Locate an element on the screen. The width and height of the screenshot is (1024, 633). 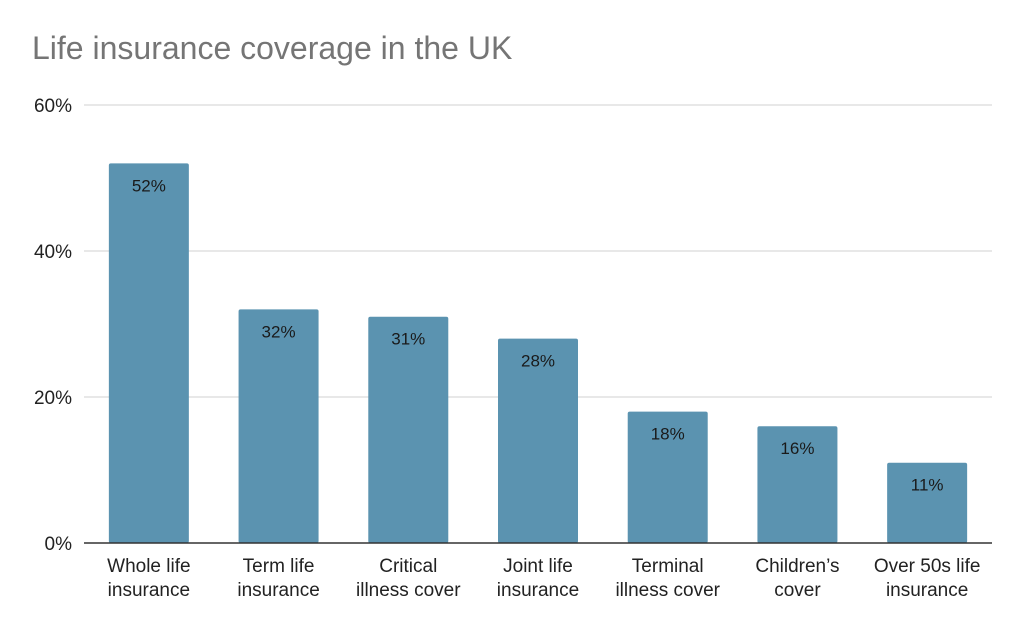
data-label-2: 32% is located at coordinates (279, 331).